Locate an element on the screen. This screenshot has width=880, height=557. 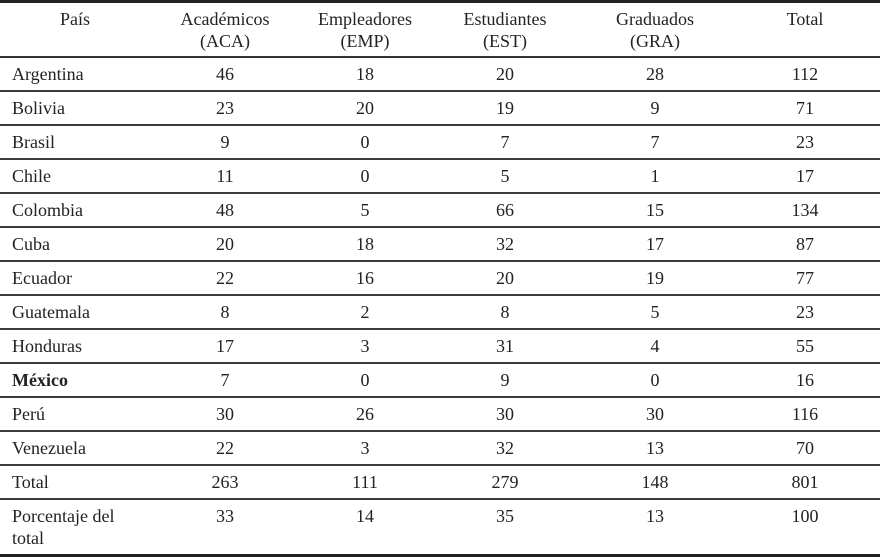
row-label: Perú is located at coordinates (75, 414).